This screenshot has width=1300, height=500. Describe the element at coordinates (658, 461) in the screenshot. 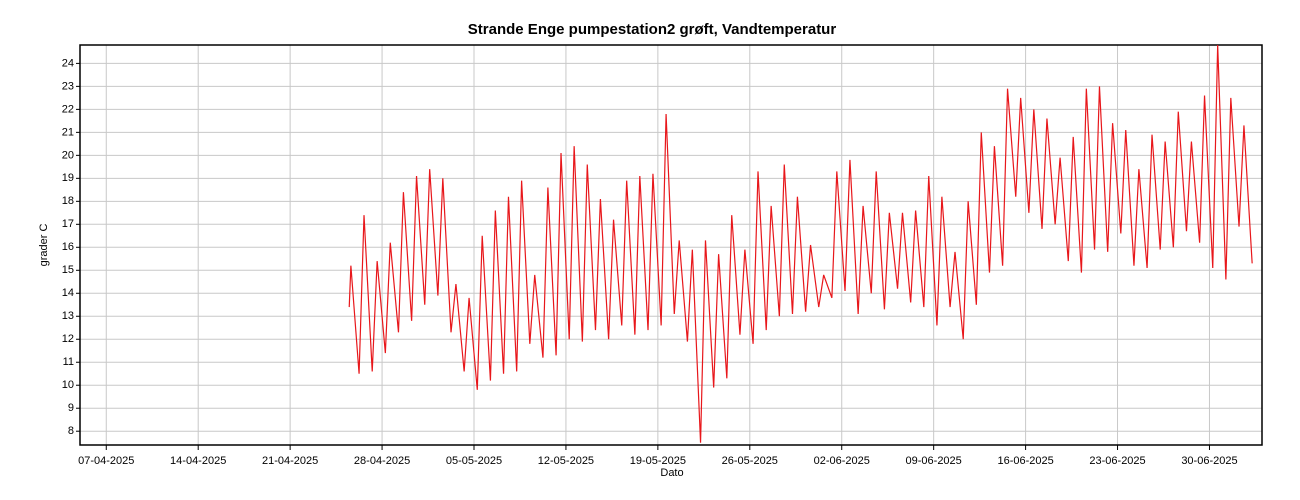

I see `x-tick-label: 19-05-2025` at that location.